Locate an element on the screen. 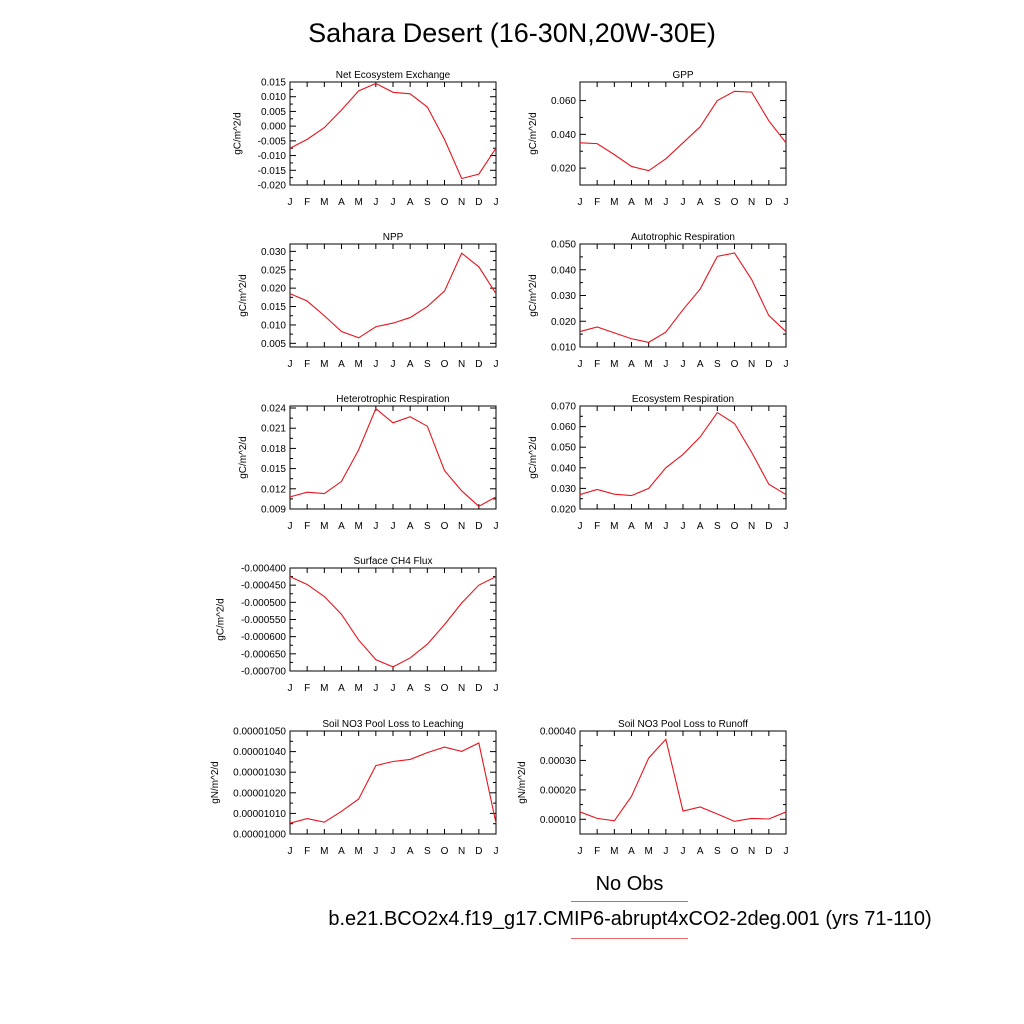 The image size is (1024, 1024). y-tick-label: 0.00001040 is located at coordinates (259, 752).